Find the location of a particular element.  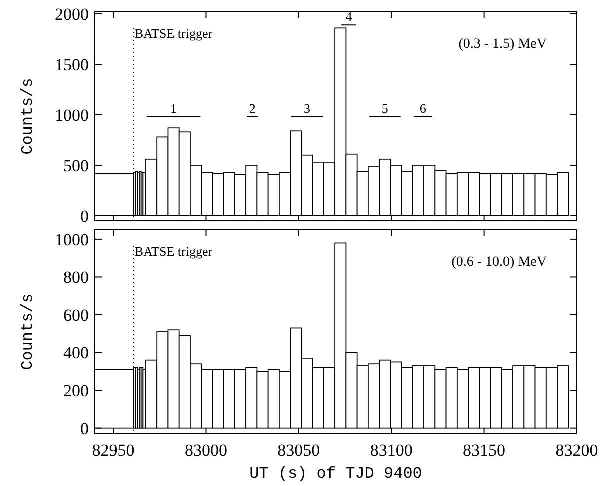

x-tick-label: 83200 is located at coordinates (577, 450).